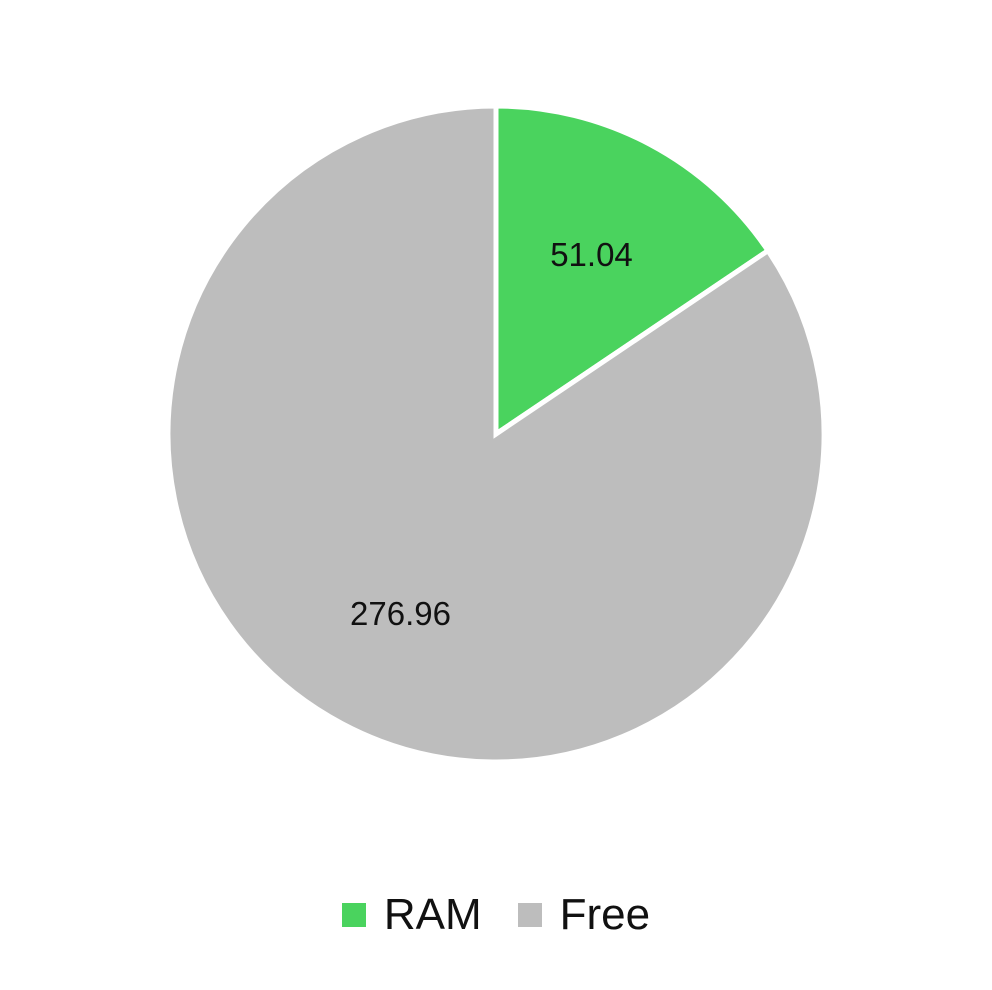 This screenshot has height=990, width=992. What do you see at coordinates (432, 914) in the screenshot?
I see `legend-label-ram: RAM` at bounding box center [432, 914].